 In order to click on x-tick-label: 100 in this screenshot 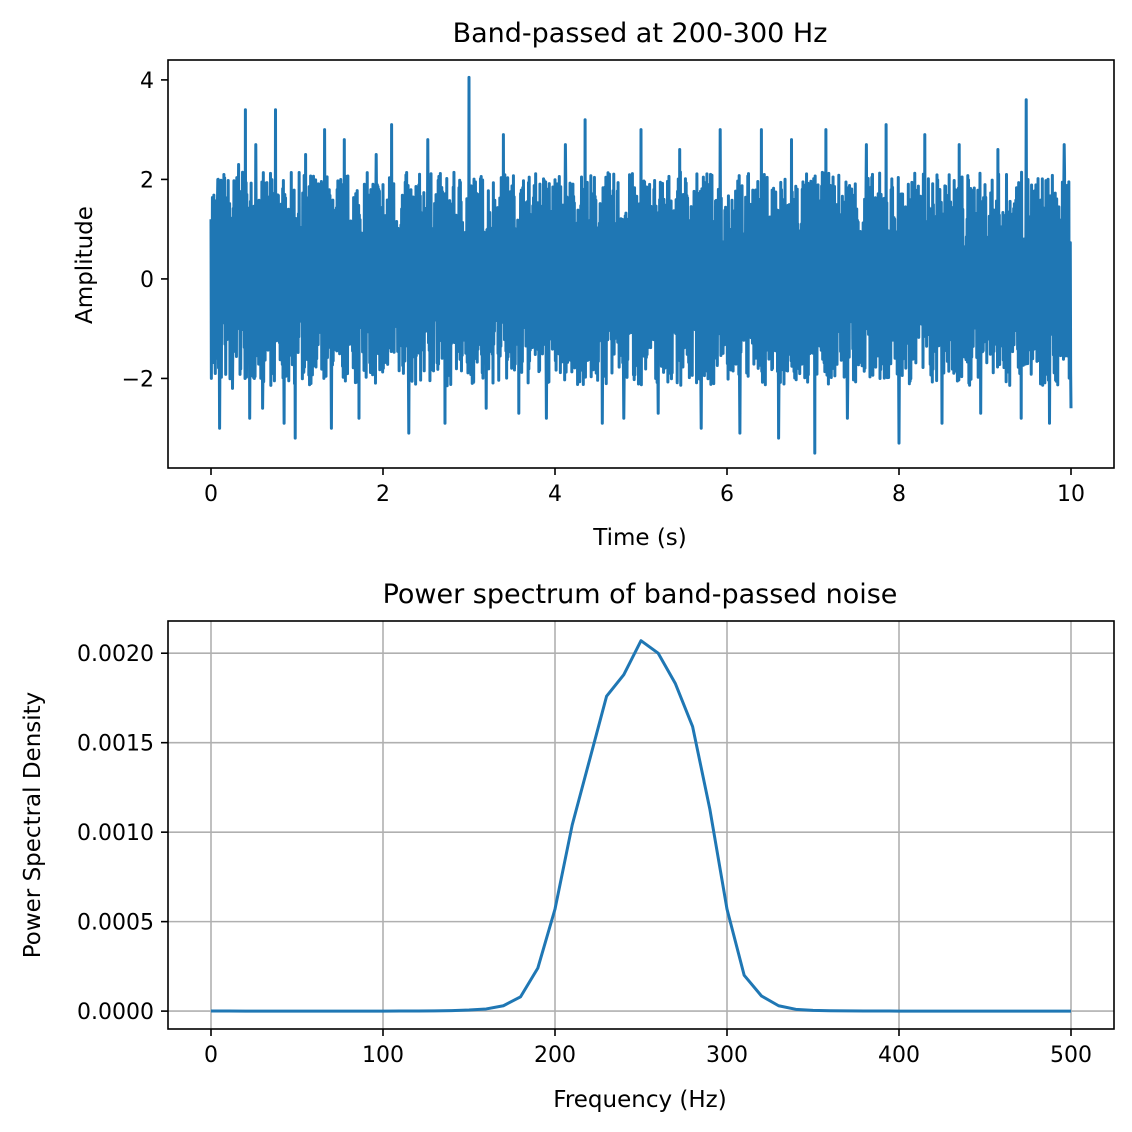, I will do `click(383, 1055)`.